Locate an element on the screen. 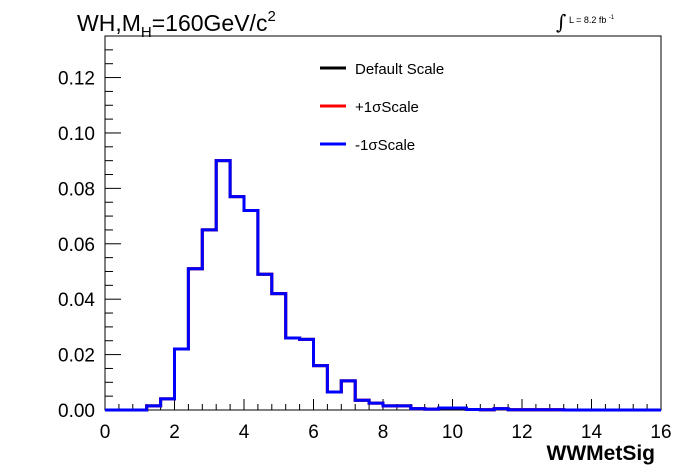  y-tick-label: 0.00 is located at coordinates (76, 411).